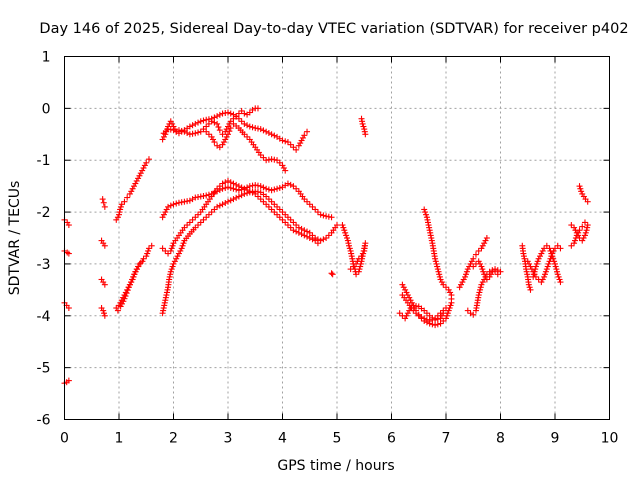 This screenshot has height=480, width=640. Describe the element at coordinates (337, 439) in the screenshot. I see `x-tick-label: 5` at that location.